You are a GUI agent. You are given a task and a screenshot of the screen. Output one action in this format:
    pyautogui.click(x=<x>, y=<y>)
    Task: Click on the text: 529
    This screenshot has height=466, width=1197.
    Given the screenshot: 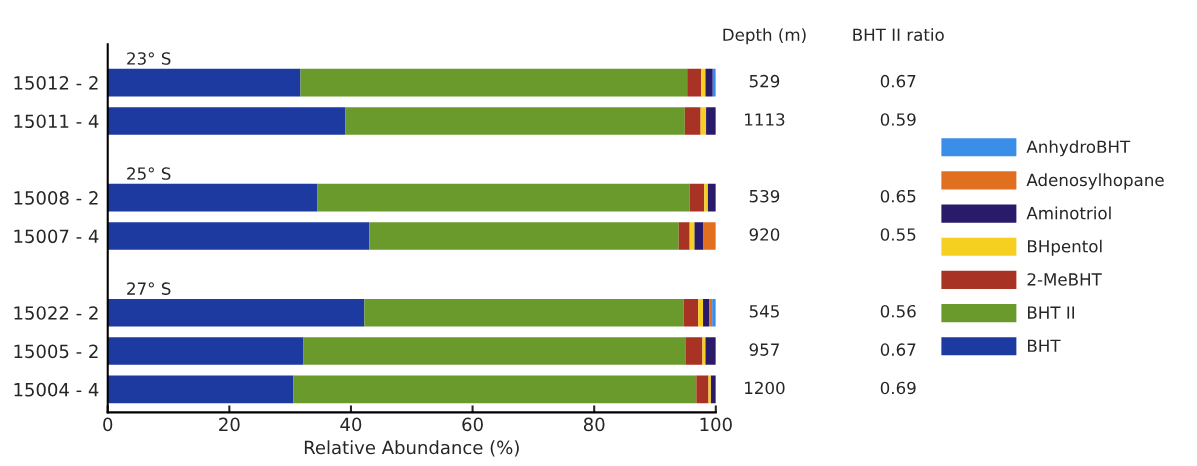 What is the action you would take?
    pyautogui.click(x=764, y=81)
    